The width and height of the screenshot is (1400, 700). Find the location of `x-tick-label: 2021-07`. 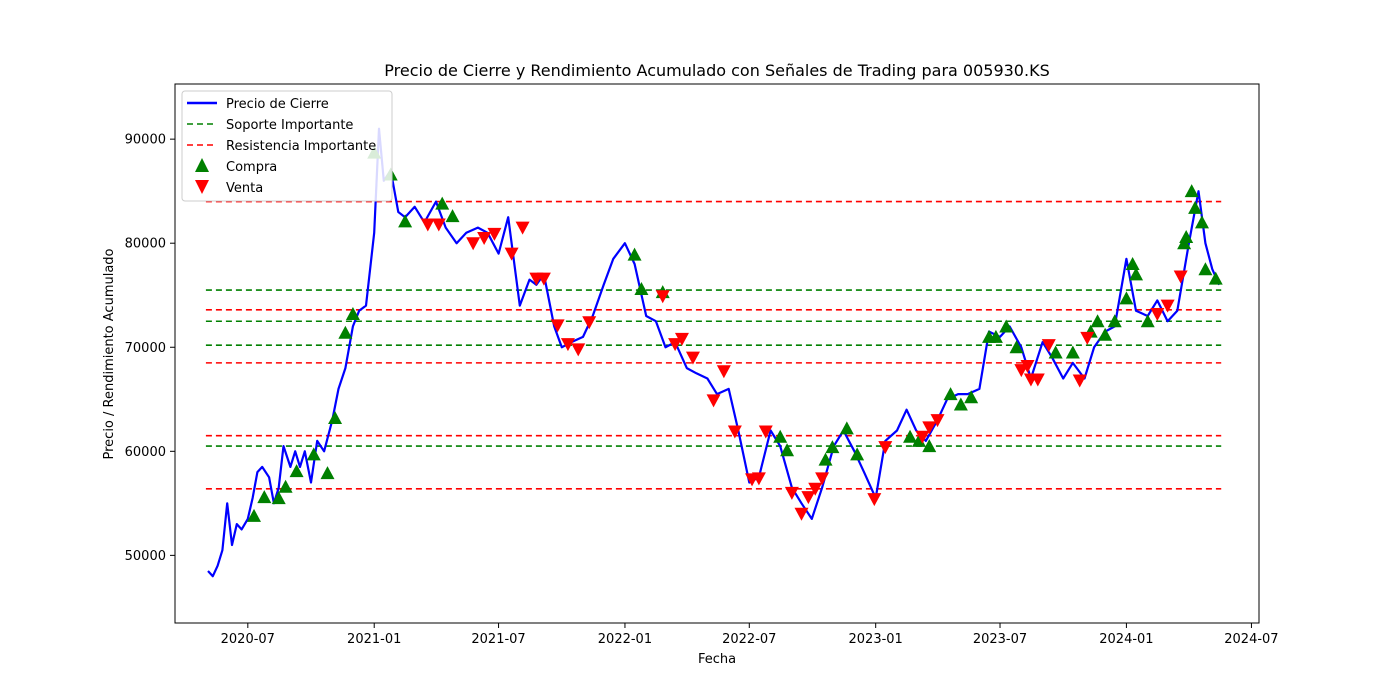

x-tick-label: 2021-07 is located at coordinates (498, 639).